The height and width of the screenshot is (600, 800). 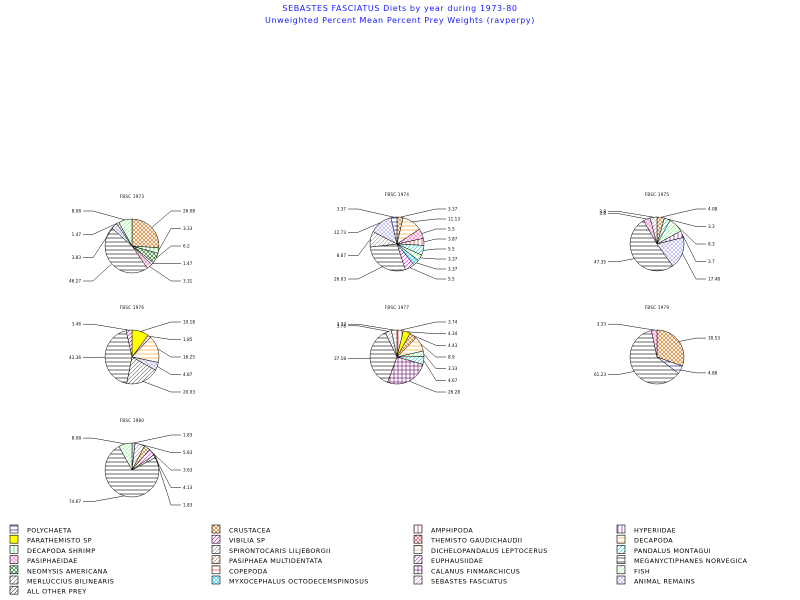 I want to click on pie-slice-crustacea, so click(x=145, y=233).